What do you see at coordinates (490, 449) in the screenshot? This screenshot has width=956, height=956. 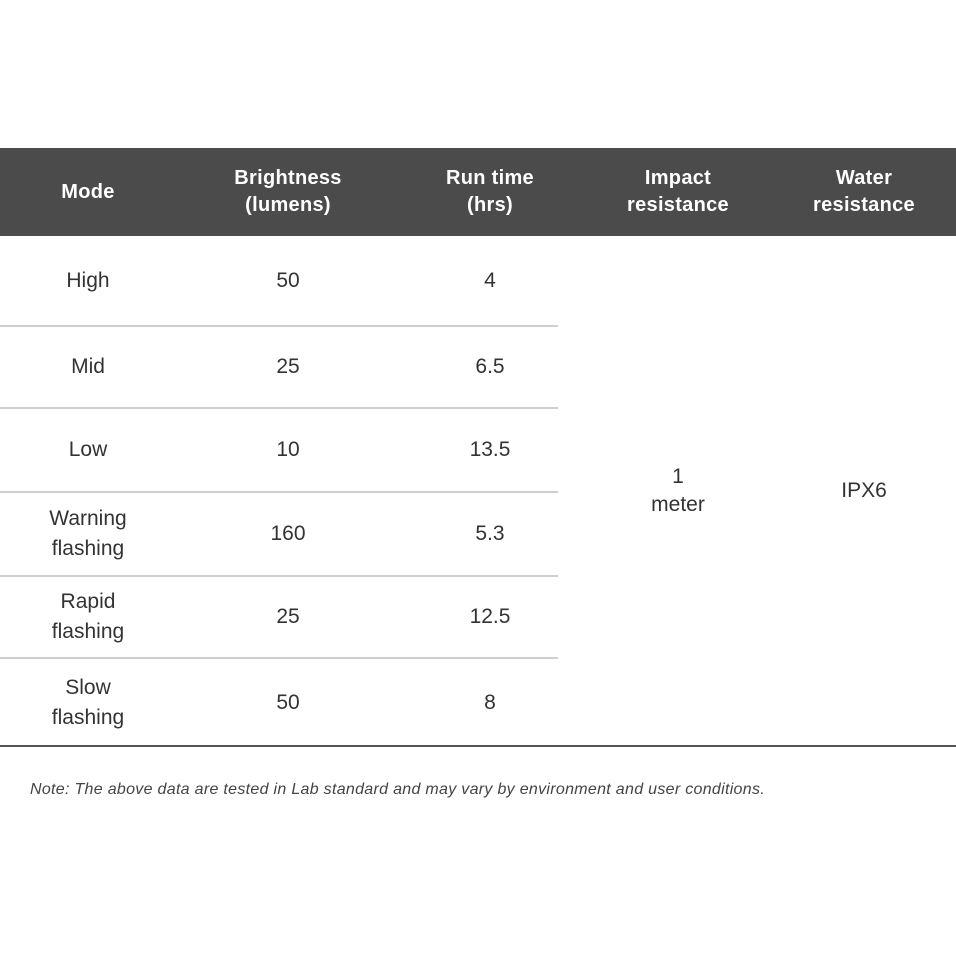 I see `runtime-cell: 13.5` at bounding box center [490, 449].